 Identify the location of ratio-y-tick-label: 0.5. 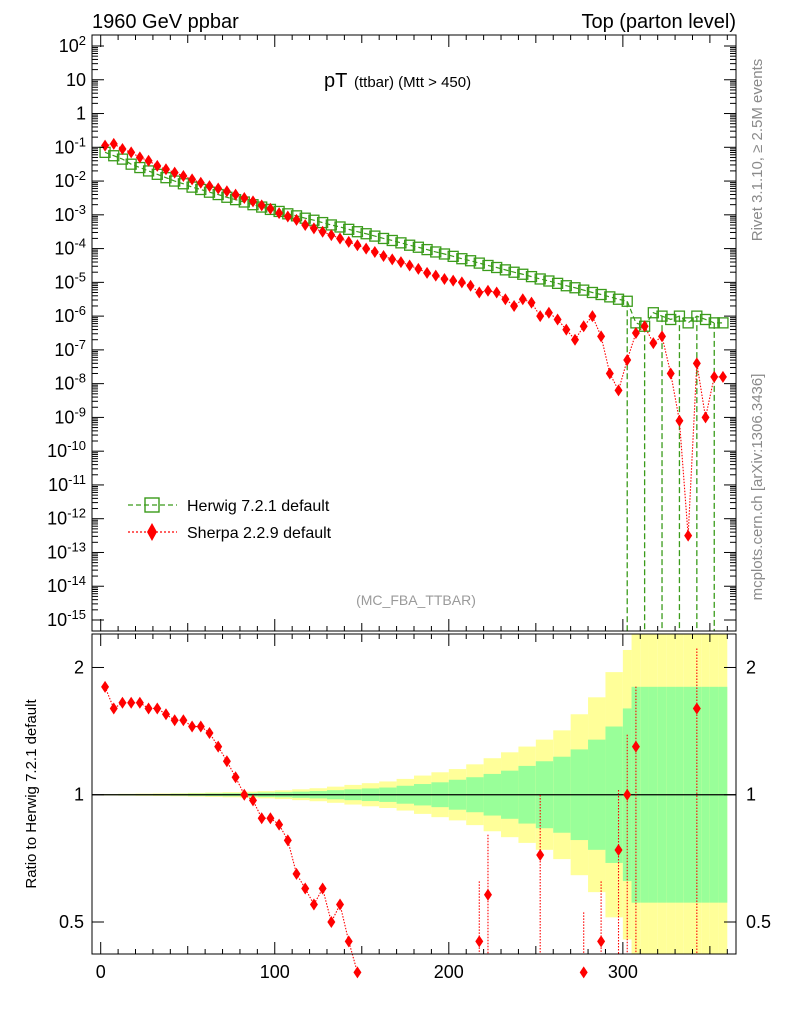
(71, 922).